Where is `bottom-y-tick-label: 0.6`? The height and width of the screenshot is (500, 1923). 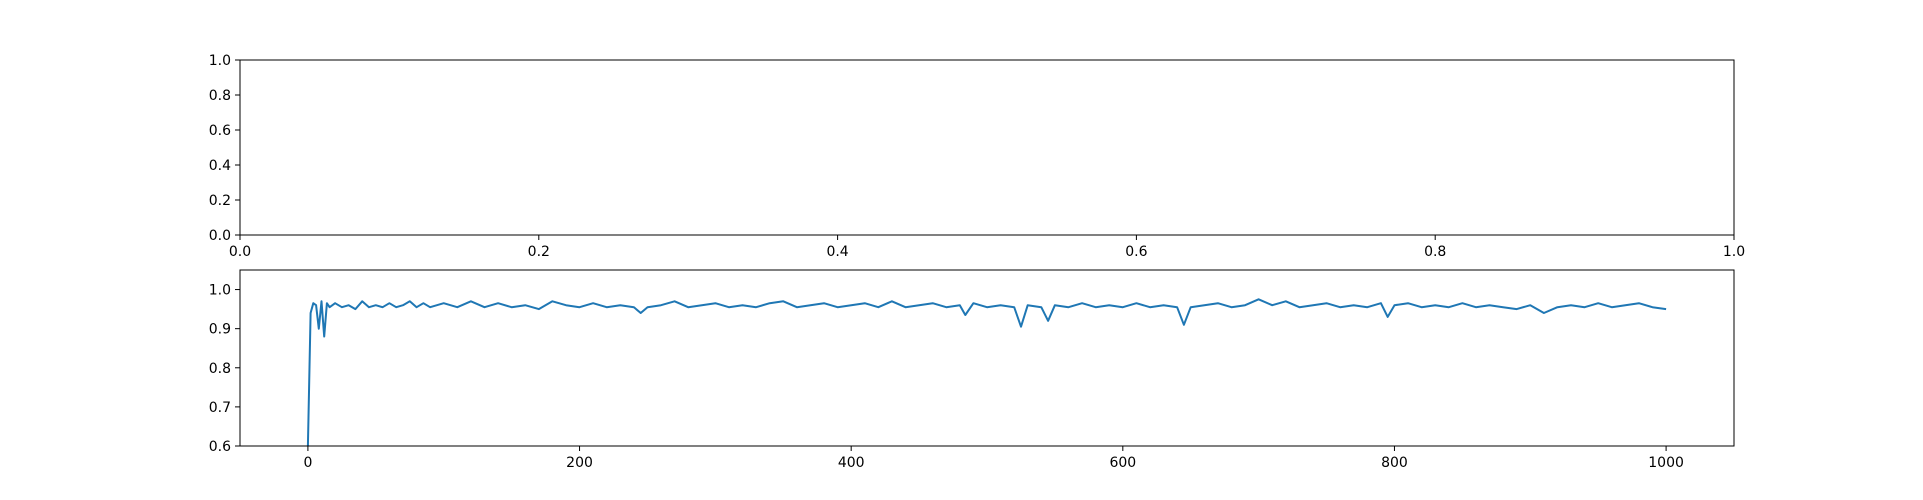 bottom-y-tick-label: 0.6 is located at coordinates (220, 447).